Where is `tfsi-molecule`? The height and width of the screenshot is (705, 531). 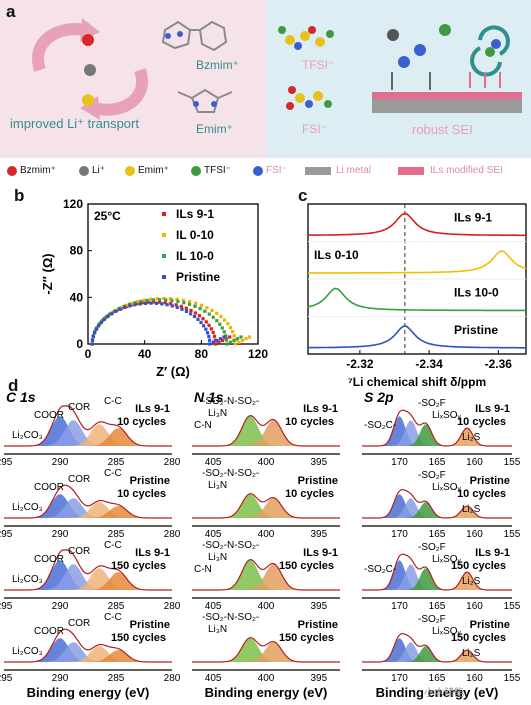
tfsi-molecule is located at coordinates (306, 38).